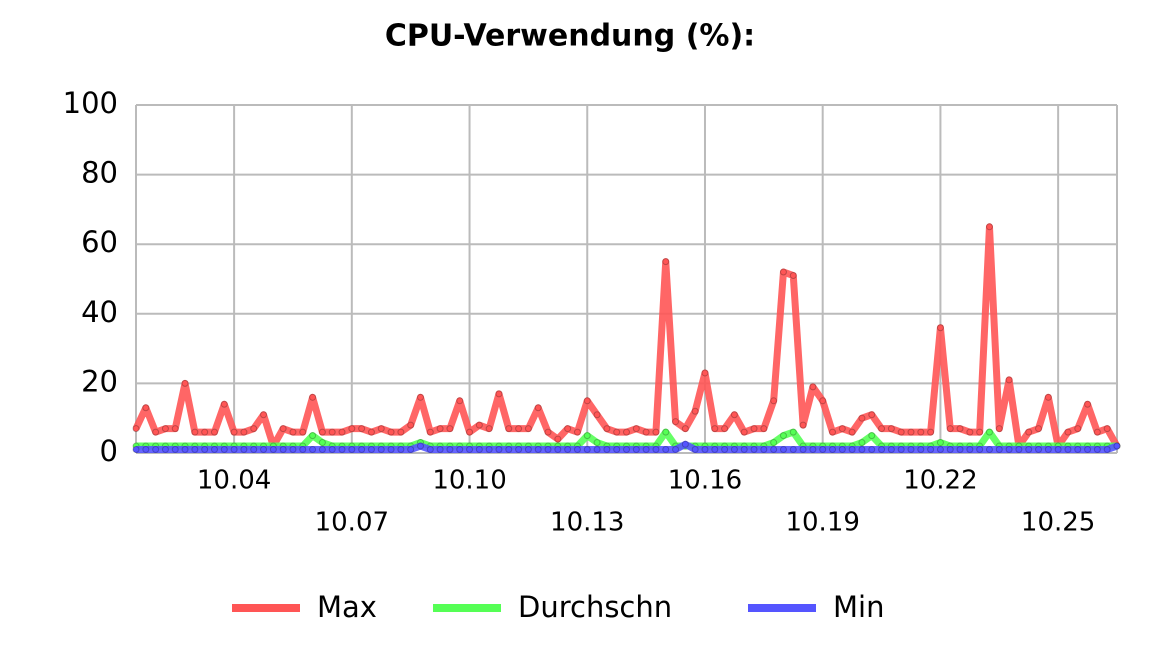  What do you see at coordinates (90, 103) in the screenshot?
I see `y-tick-label: 100` at bounding box center [90, 103].